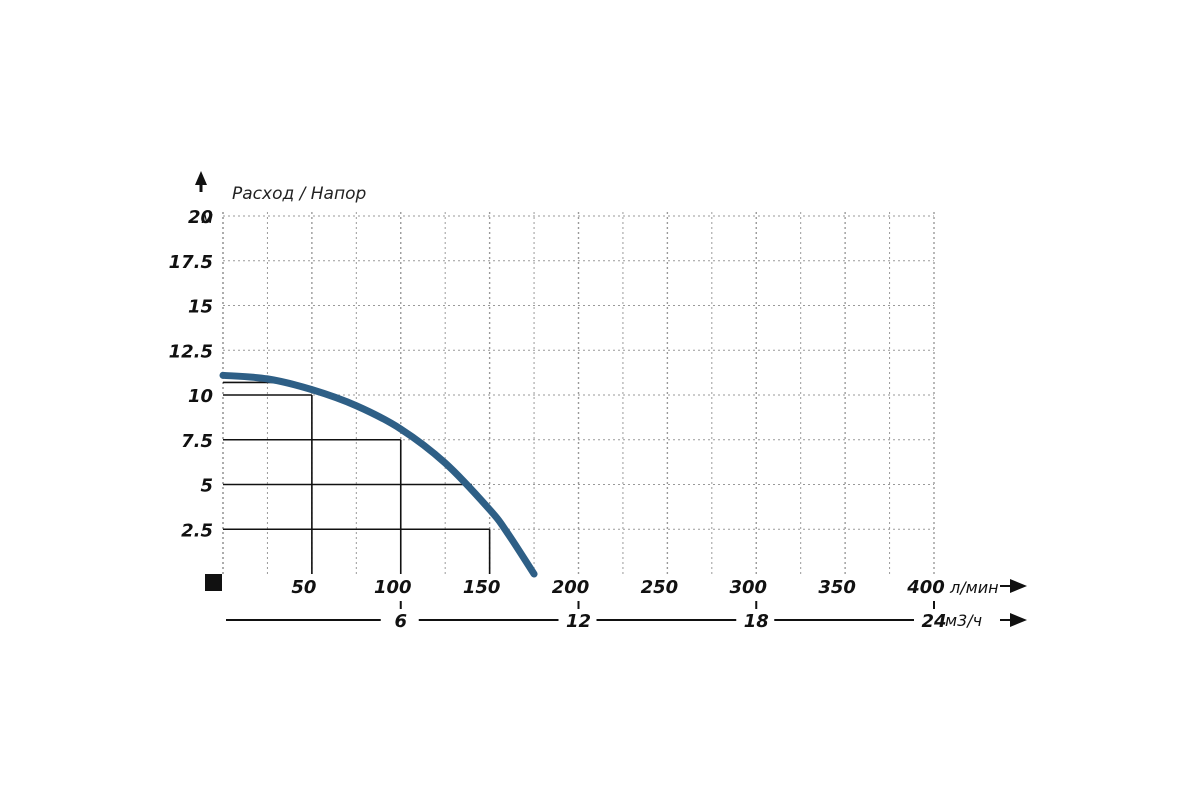 This screenshot has width=1200, height=800. Describe the element at coordinates (200, 217) in the screenshot. I see `y-tick-label: 20` at that location.